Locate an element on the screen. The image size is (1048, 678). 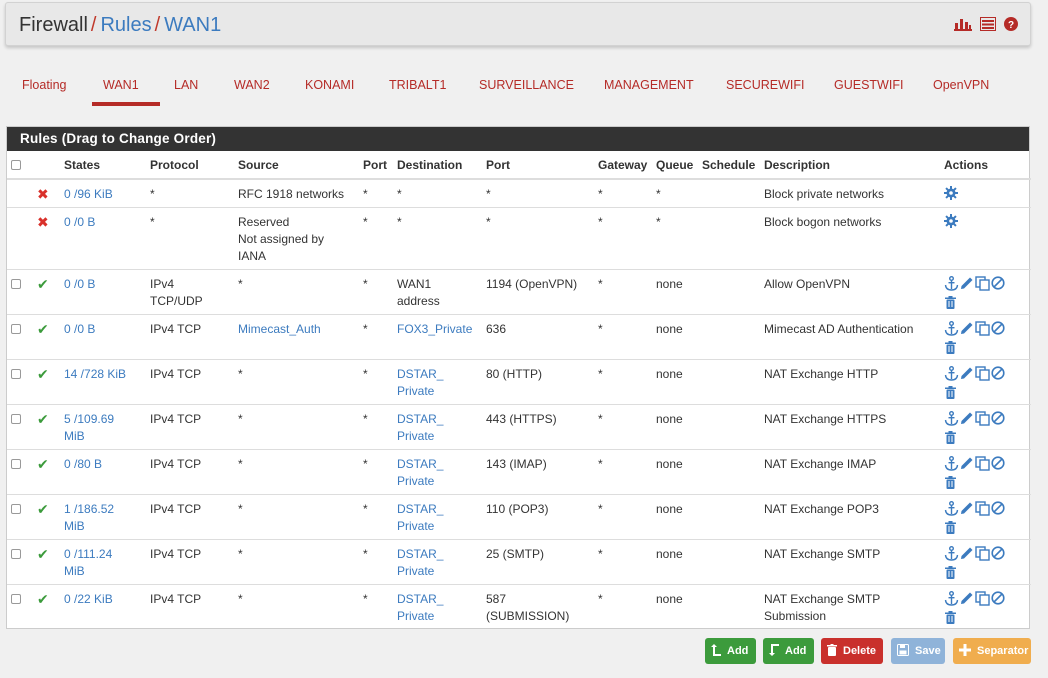
breadcrumb-wan1: WAN1 is located at coordinates (193, 25).